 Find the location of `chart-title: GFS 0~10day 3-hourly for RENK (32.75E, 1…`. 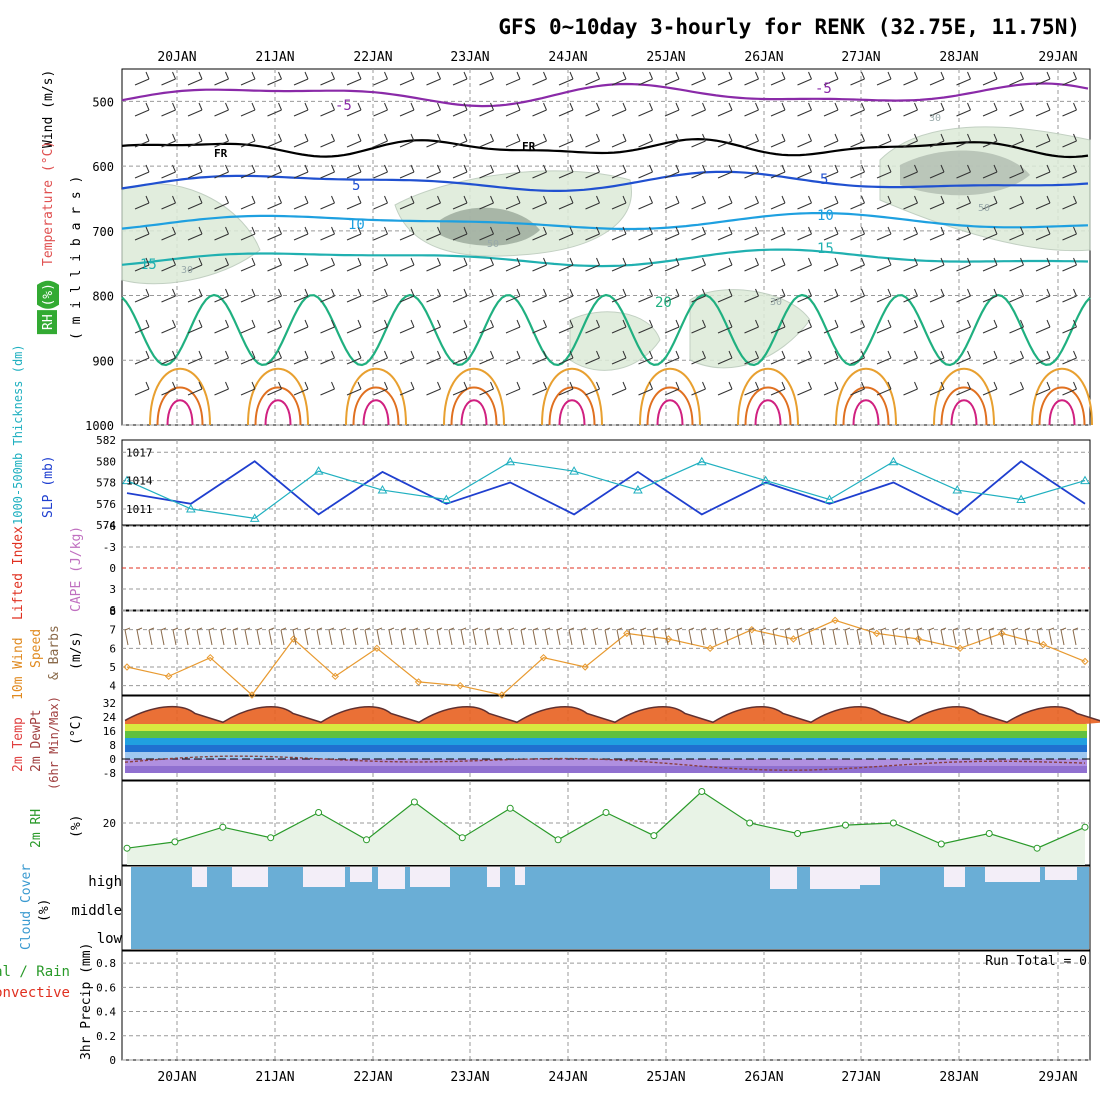

chart-title: GFS 0~10day 3-hourly for RENK (32.75E, 1… is located at coordinates (789, 27).